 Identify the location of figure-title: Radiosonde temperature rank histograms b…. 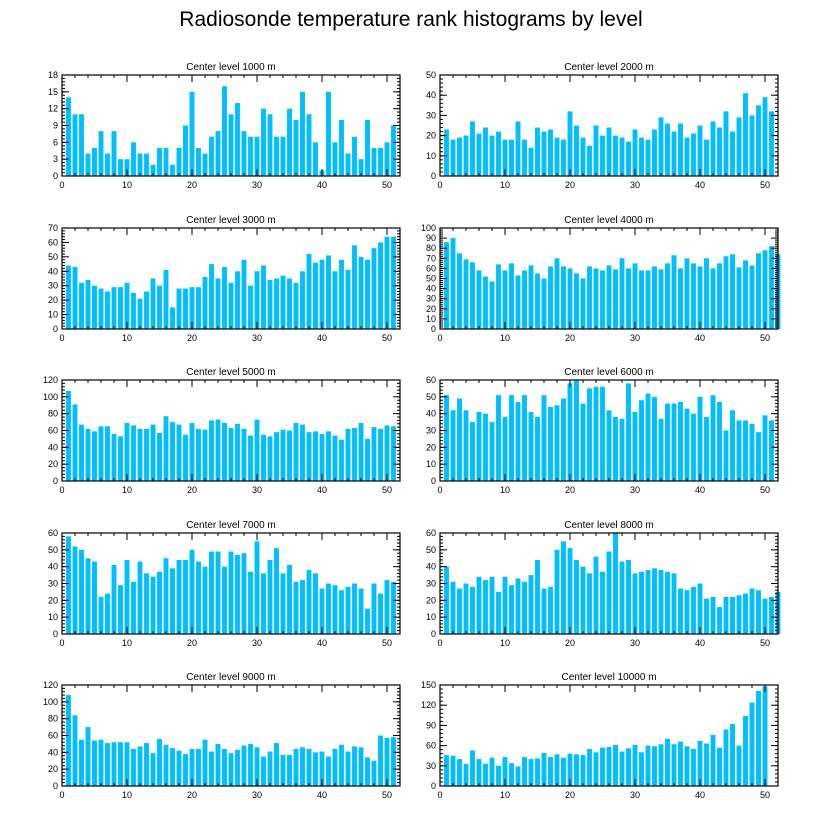
(411, 19).